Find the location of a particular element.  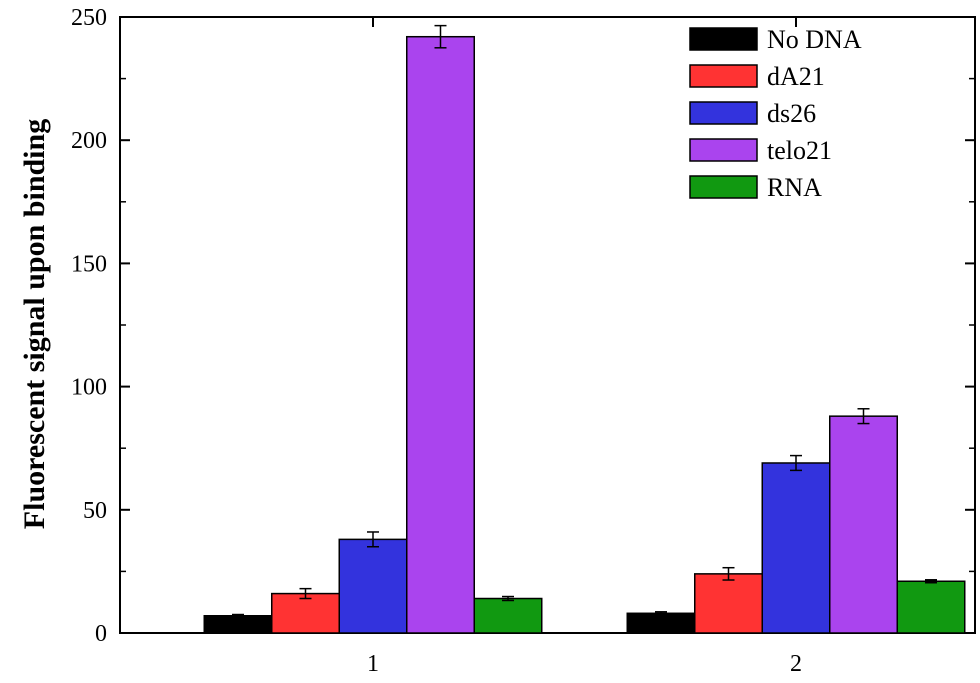

y-tick-label: 100 is located at coordinates (89, 388).